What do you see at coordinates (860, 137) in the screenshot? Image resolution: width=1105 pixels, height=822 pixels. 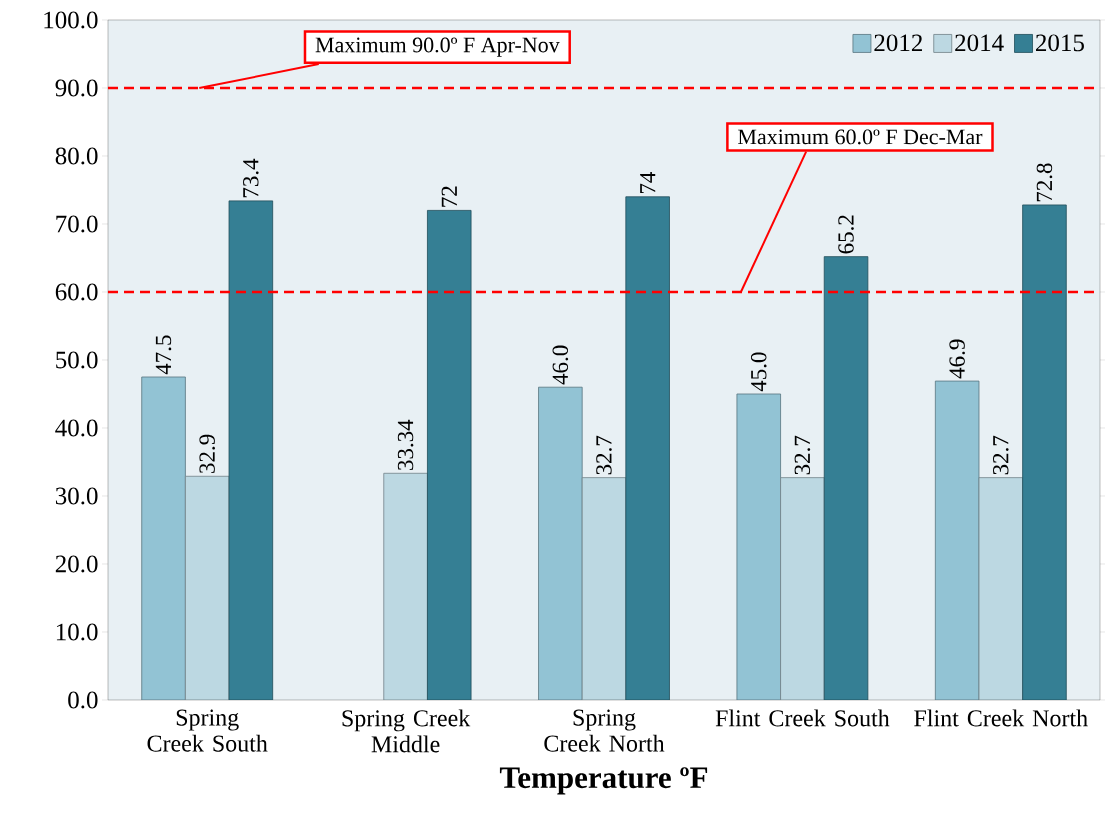 I see `ref-line-label: Maximum 60.0º F Dec-Mar` at bounding box center [860, 137].